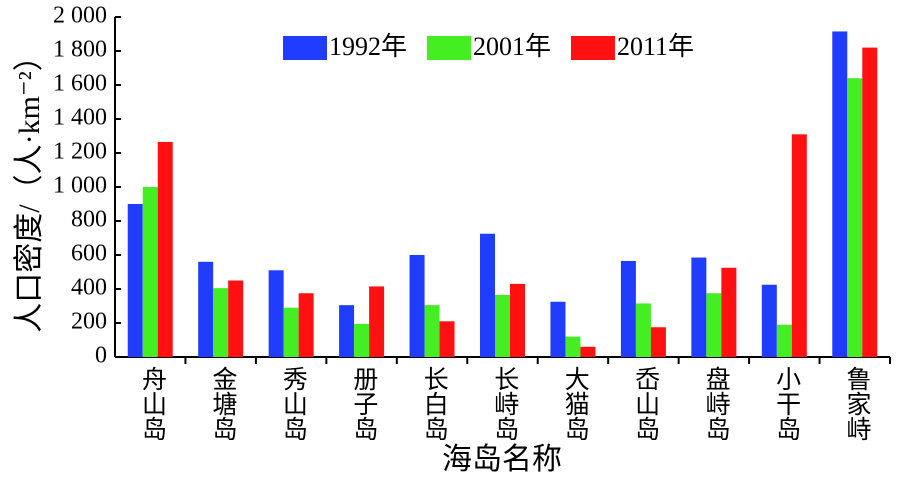 The image size is (900, 477). Describe the element at coordinates (89, 322) in the screenshot. I see `y-tick-label: 200` at that location.